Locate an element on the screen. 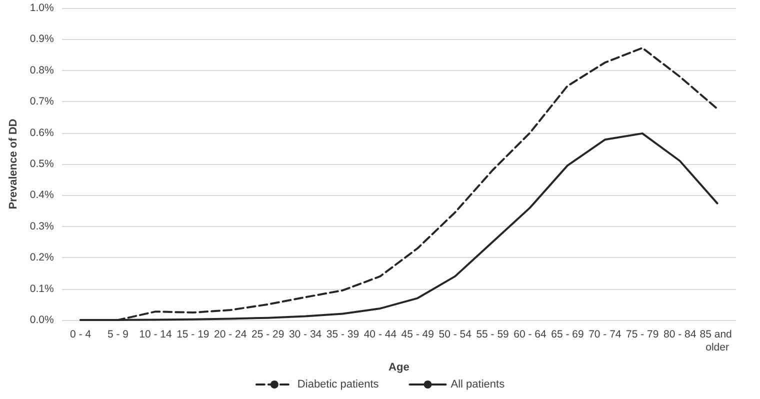  legend-label: All patients is located at coordinates (478, 384).